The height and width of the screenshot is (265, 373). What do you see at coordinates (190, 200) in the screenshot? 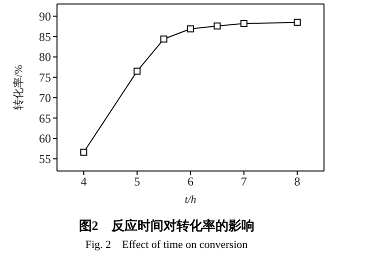
I see `x-axis-title: t/h` at bounding box center [190, 200].